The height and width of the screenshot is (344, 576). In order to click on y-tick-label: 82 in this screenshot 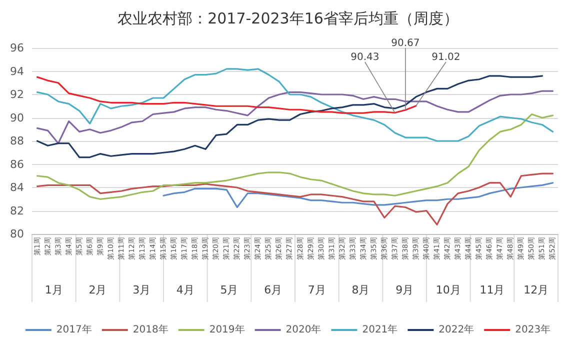, I will do `click(17, 211)`.